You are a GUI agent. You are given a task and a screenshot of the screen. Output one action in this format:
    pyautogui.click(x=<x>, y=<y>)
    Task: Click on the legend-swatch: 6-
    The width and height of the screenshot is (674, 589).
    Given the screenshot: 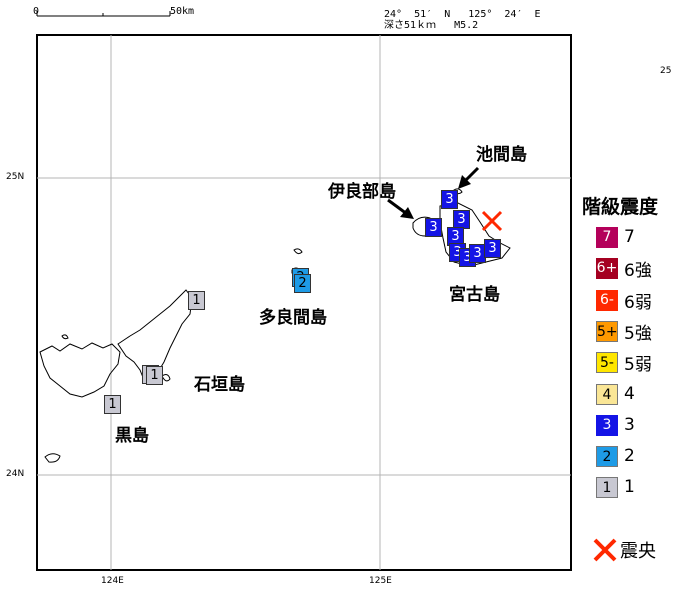 What is the action you would take?
    pyautogui.click(x=607, y=300)
    